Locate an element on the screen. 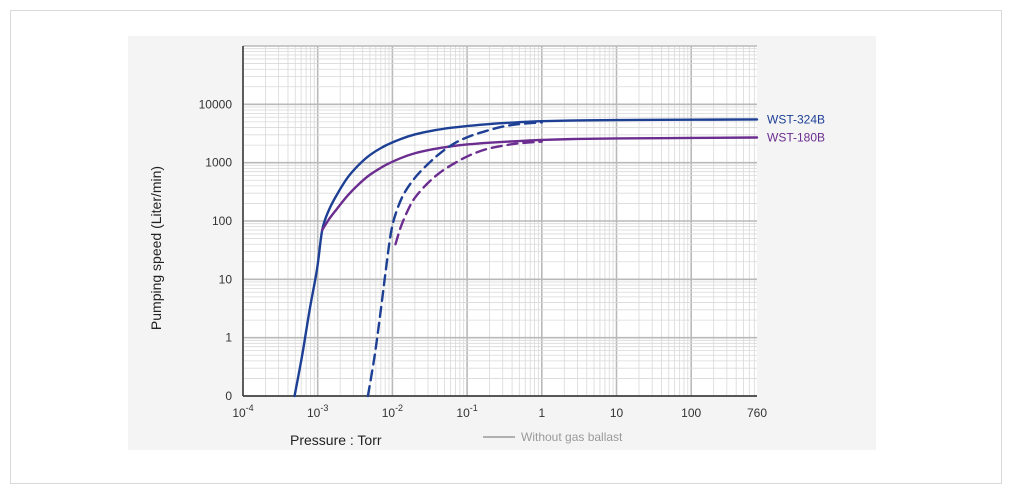 The height and width of the screenshot is (500, 1018). x-tick-label: 100 is located at coordinates (691, 413).